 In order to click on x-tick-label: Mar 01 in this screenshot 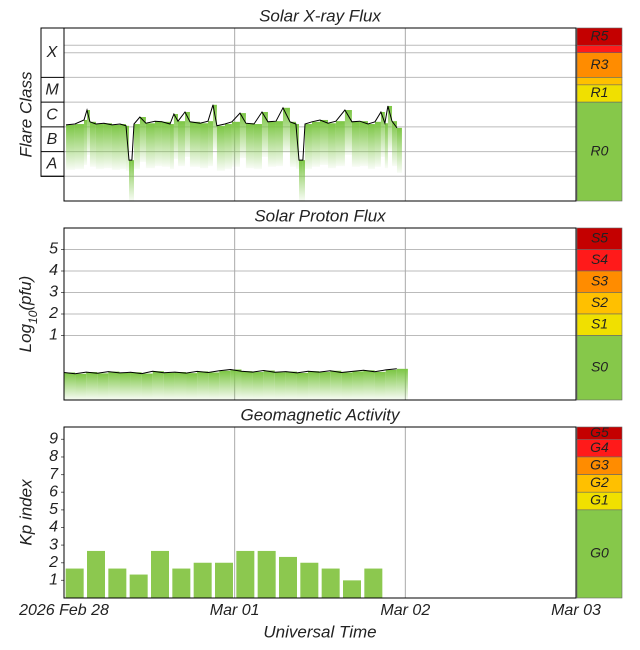, I will do `click(235, 610)`.